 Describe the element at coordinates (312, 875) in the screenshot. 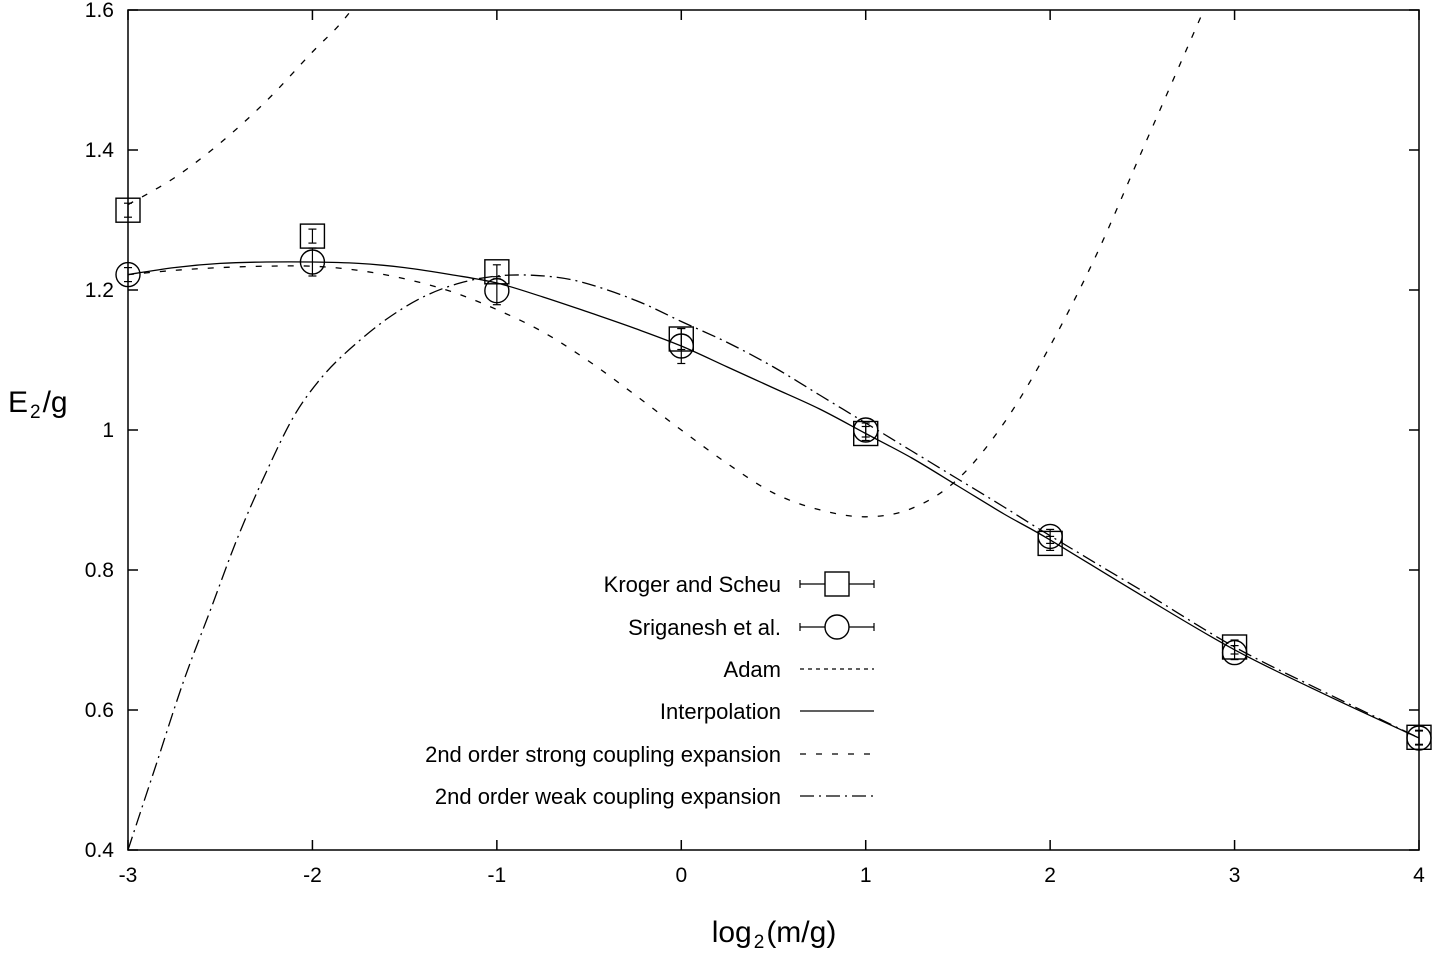

I see `x-tick-label: -2` at that location.